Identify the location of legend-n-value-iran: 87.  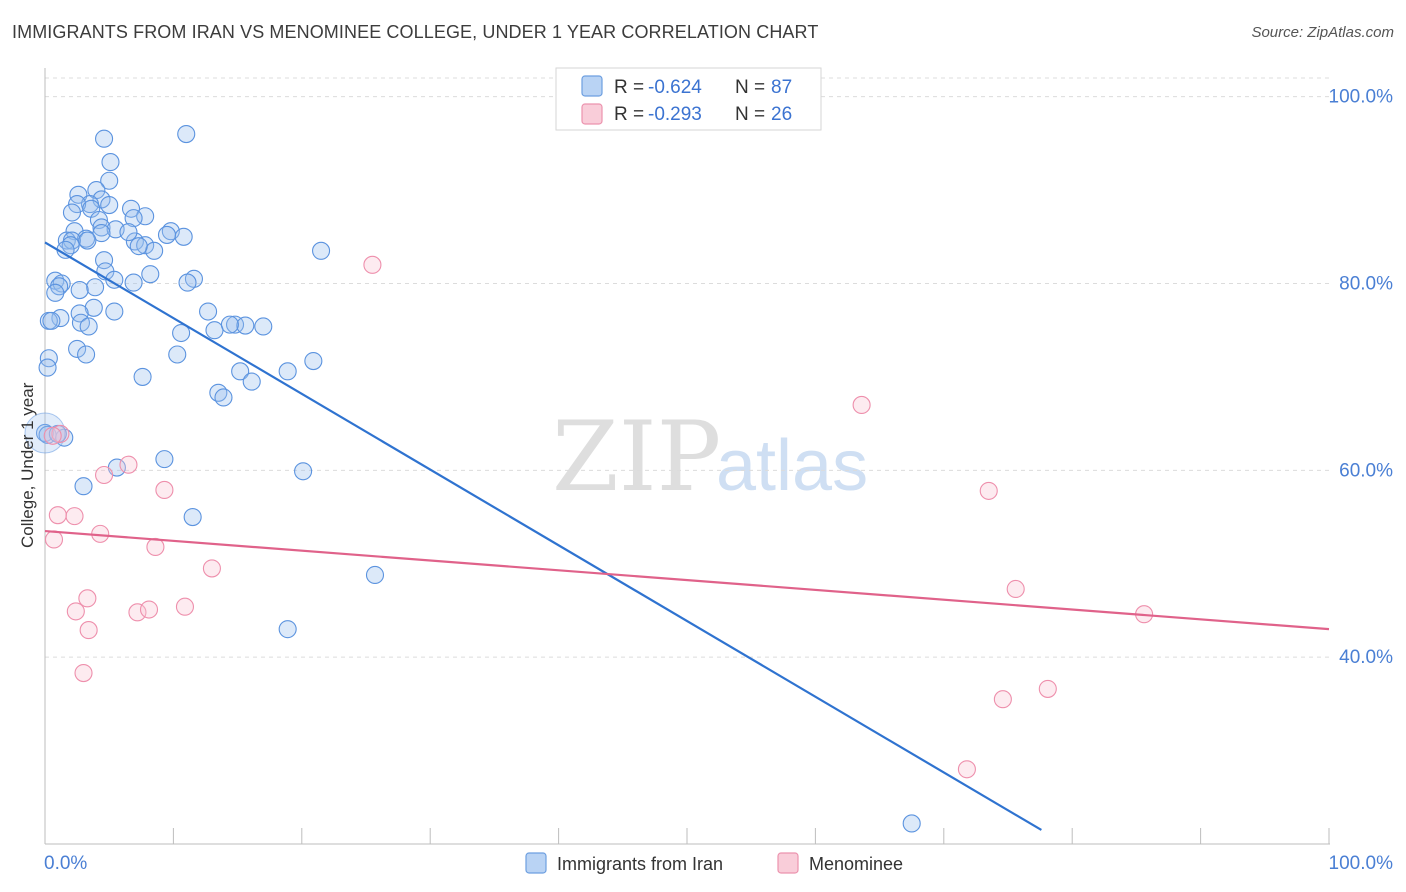
(781, 87).